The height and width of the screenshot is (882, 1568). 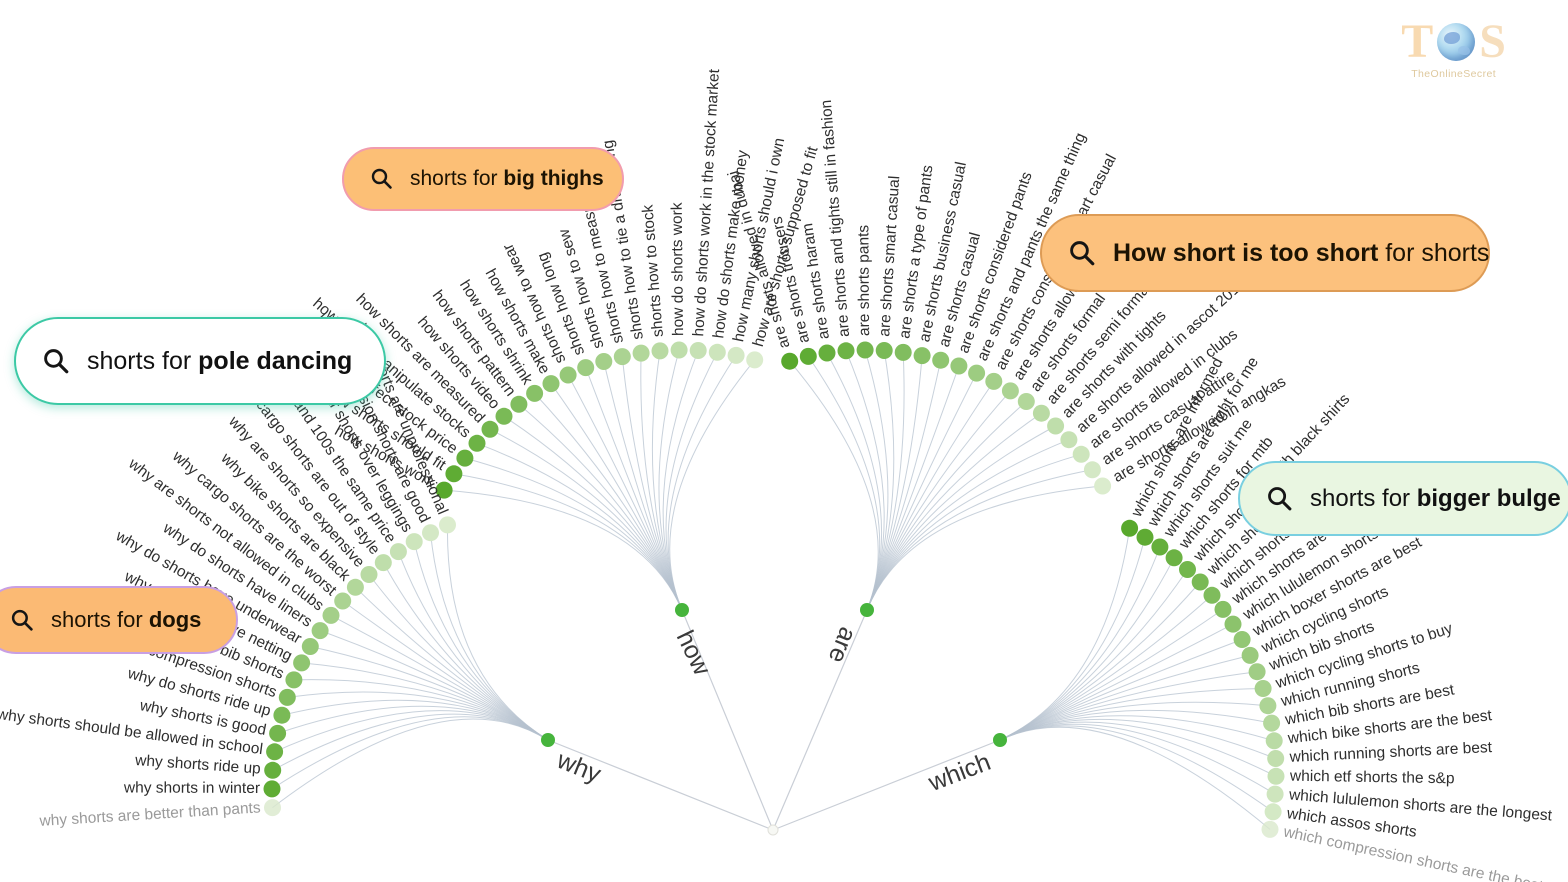 What do you see at coordinates (1372, 778) in the screenshot?
I see `keyword-label: which etf shorts the s&p` at bounding box center [1372, 778].